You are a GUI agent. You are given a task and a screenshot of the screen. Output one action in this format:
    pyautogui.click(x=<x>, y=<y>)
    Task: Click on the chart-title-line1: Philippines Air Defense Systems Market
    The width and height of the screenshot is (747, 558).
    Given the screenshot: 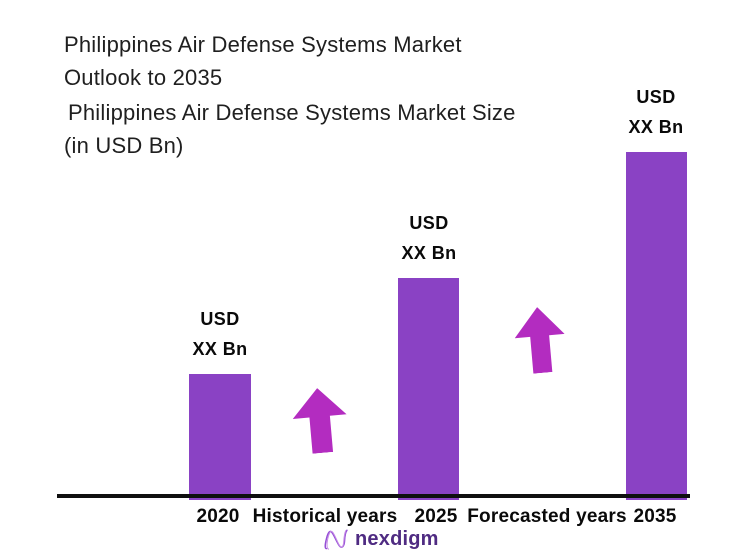 What is the action you would take?
    pyautogui.click(x=263, y=44)
    